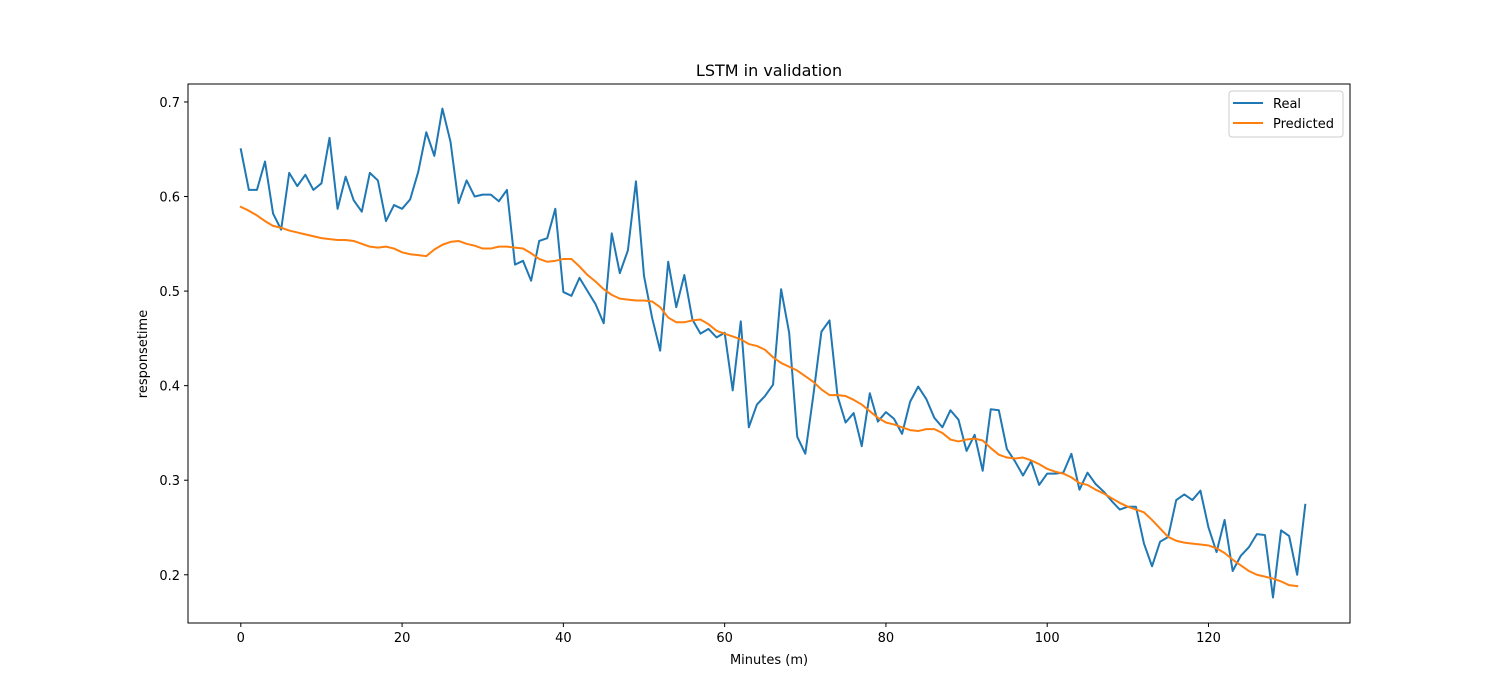 This screenshot has height=700, width=1500. Describe the element at coordinates (169, 387) in the screenshot. I see `y-tick-label: 0.4` at that location.